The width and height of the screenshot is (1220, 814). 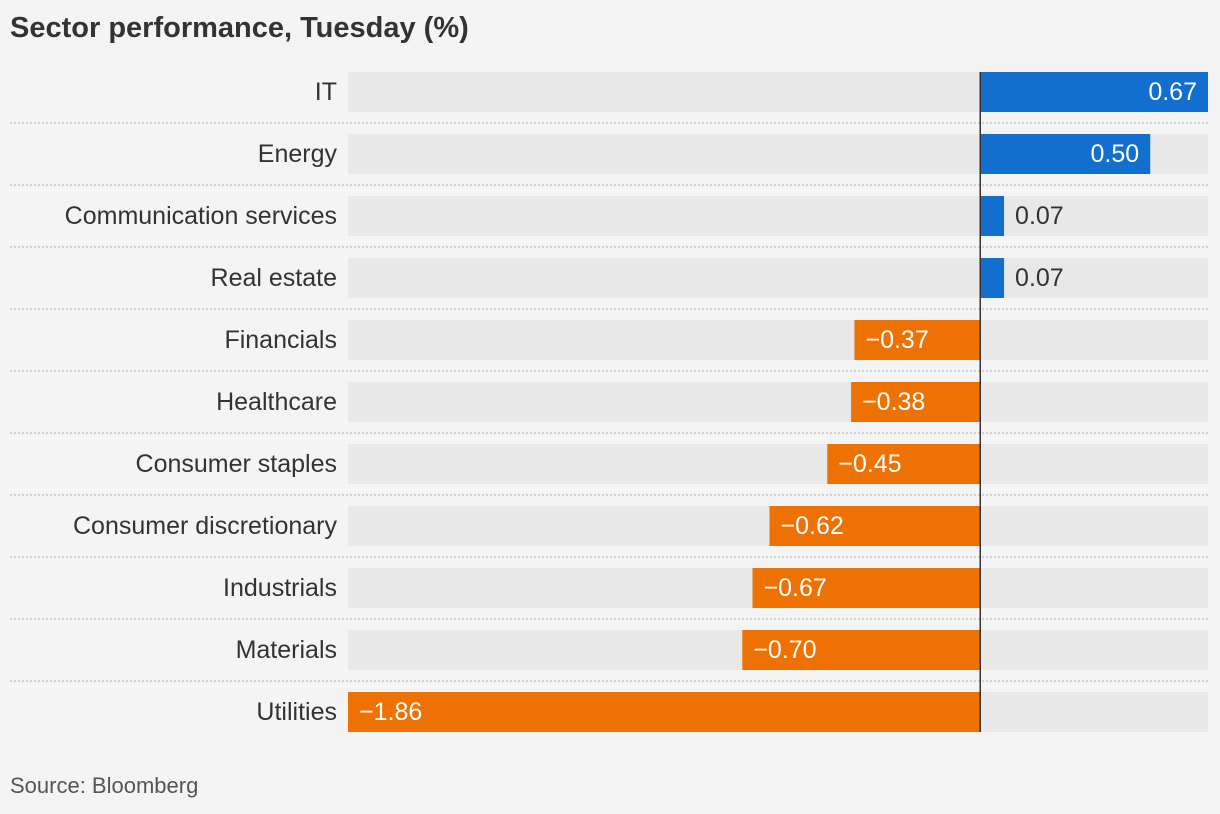 What do you see at coordinates (104, 785) in the screenshot?
I see `source-note: Source: Bloomberg` at bounding box center [104, 785].